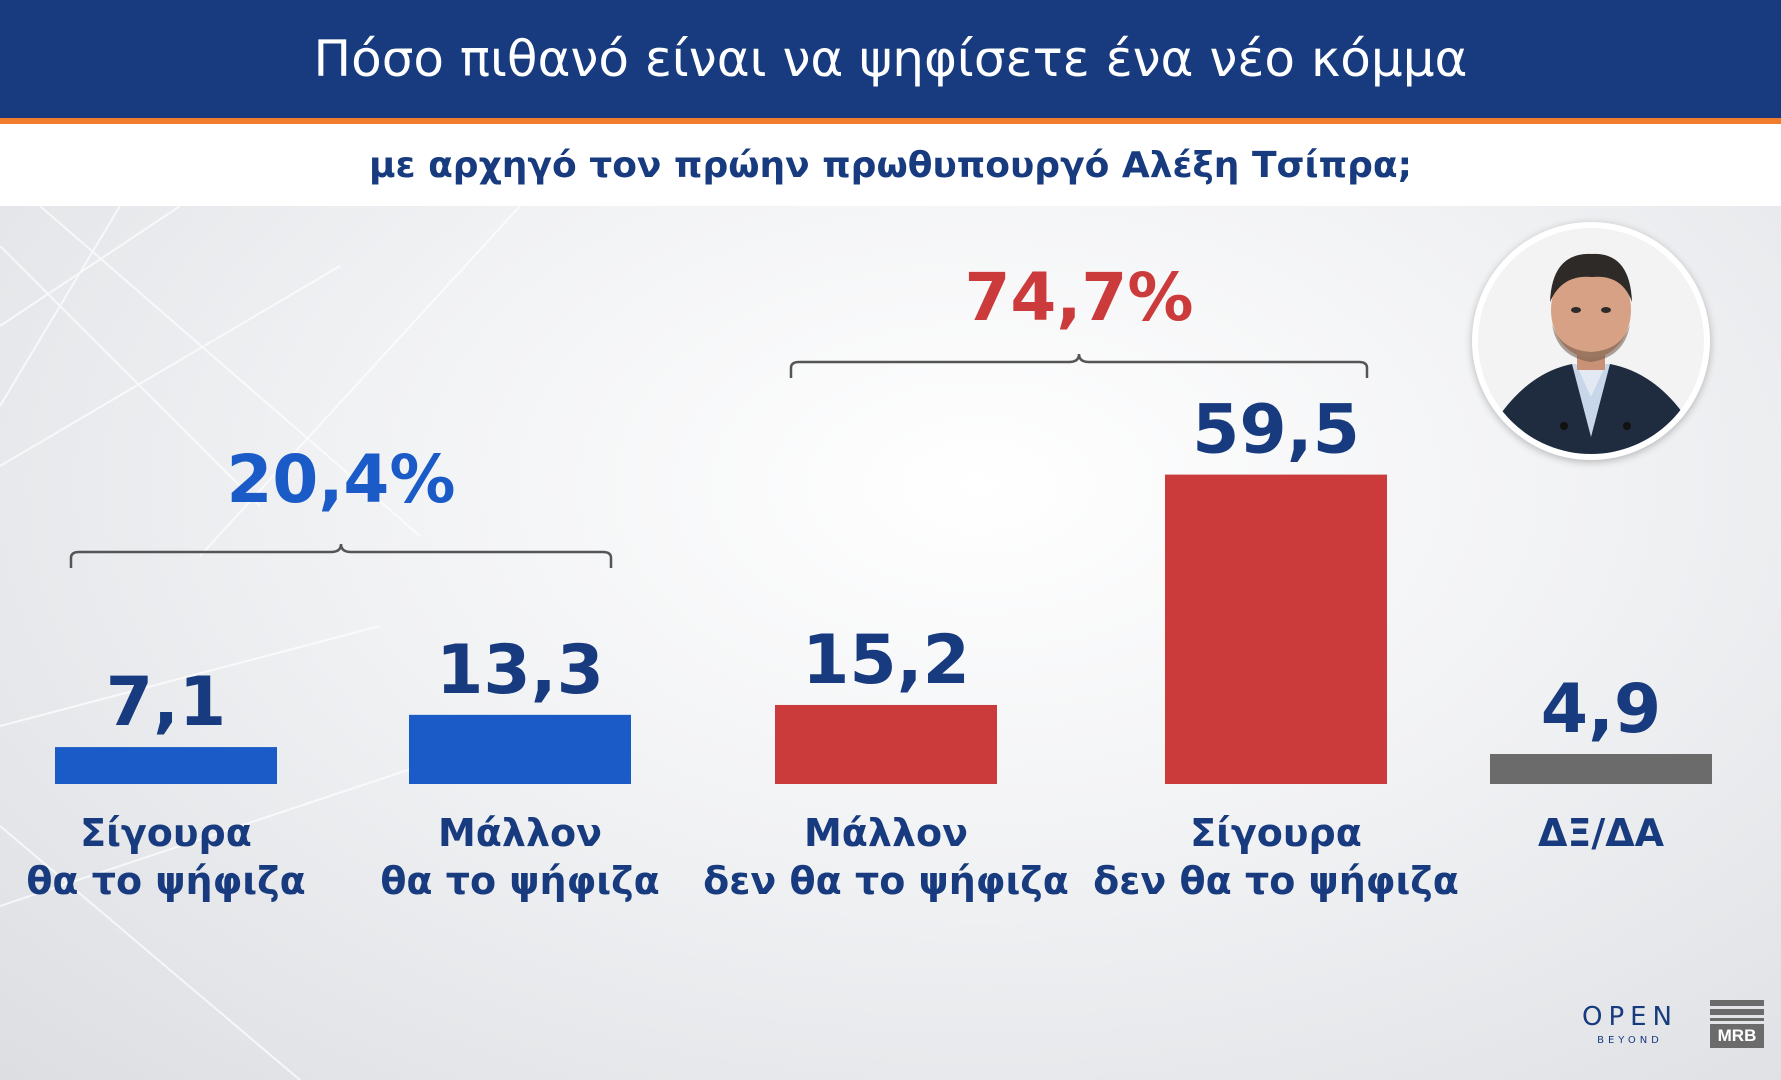 This screenshot has width=1781, height=1080. I want to click on value-label-2: 15,2, so click(886, 660).